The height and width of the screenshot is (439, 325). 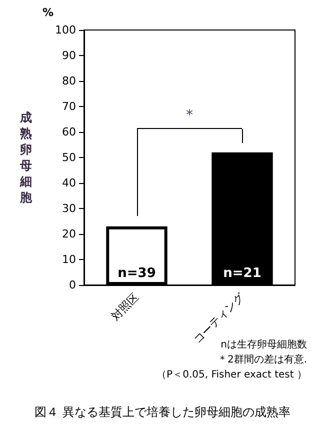 I want to click on y-tick-label: 100, so click(x=65, y=30).